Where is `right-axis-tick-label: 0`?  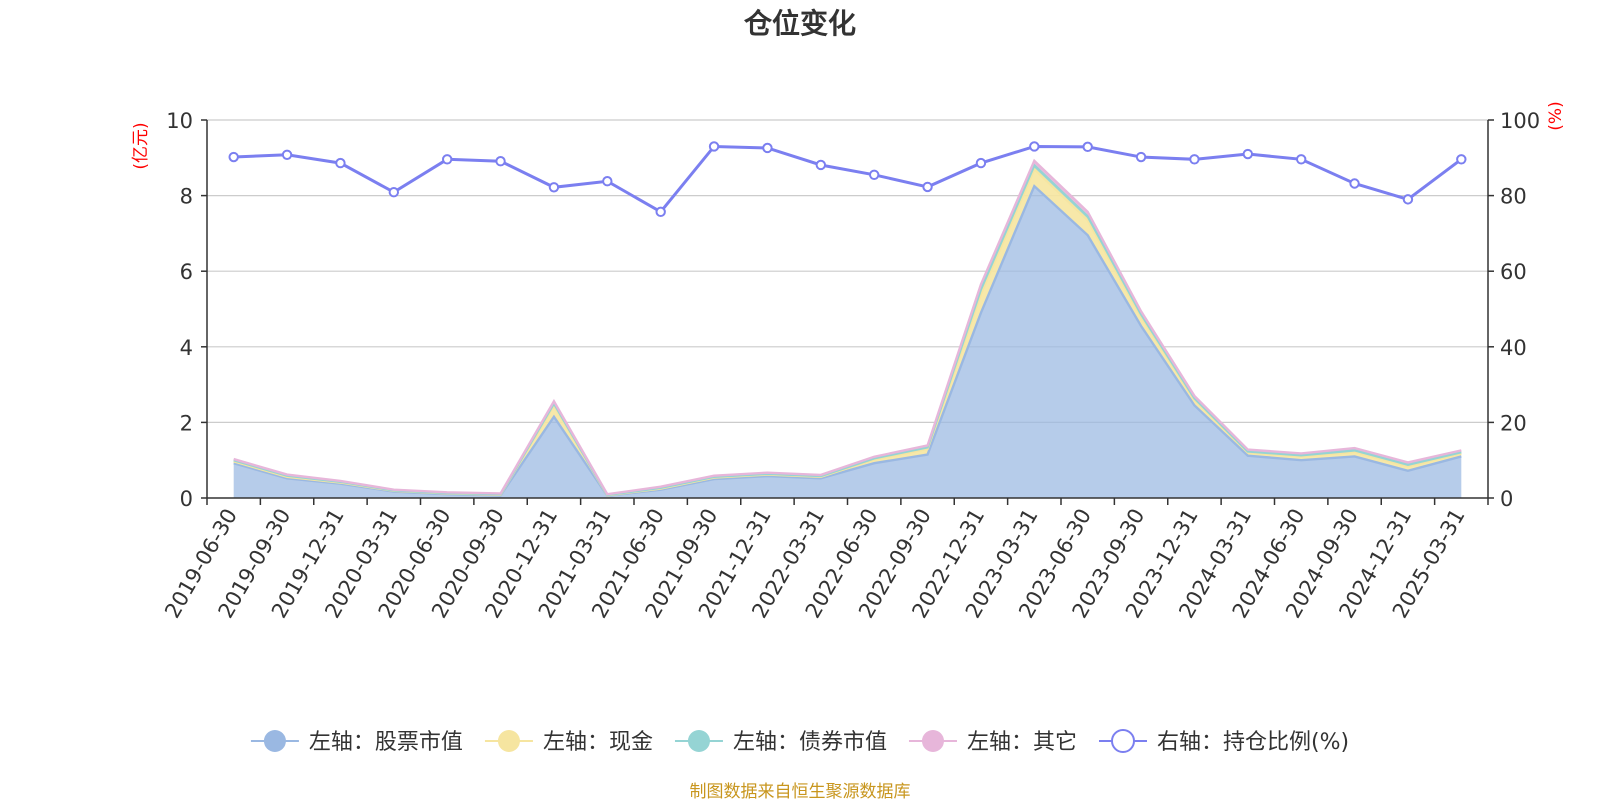 right-axis-tick-label: 0 is located at coordinates (1506, 499).